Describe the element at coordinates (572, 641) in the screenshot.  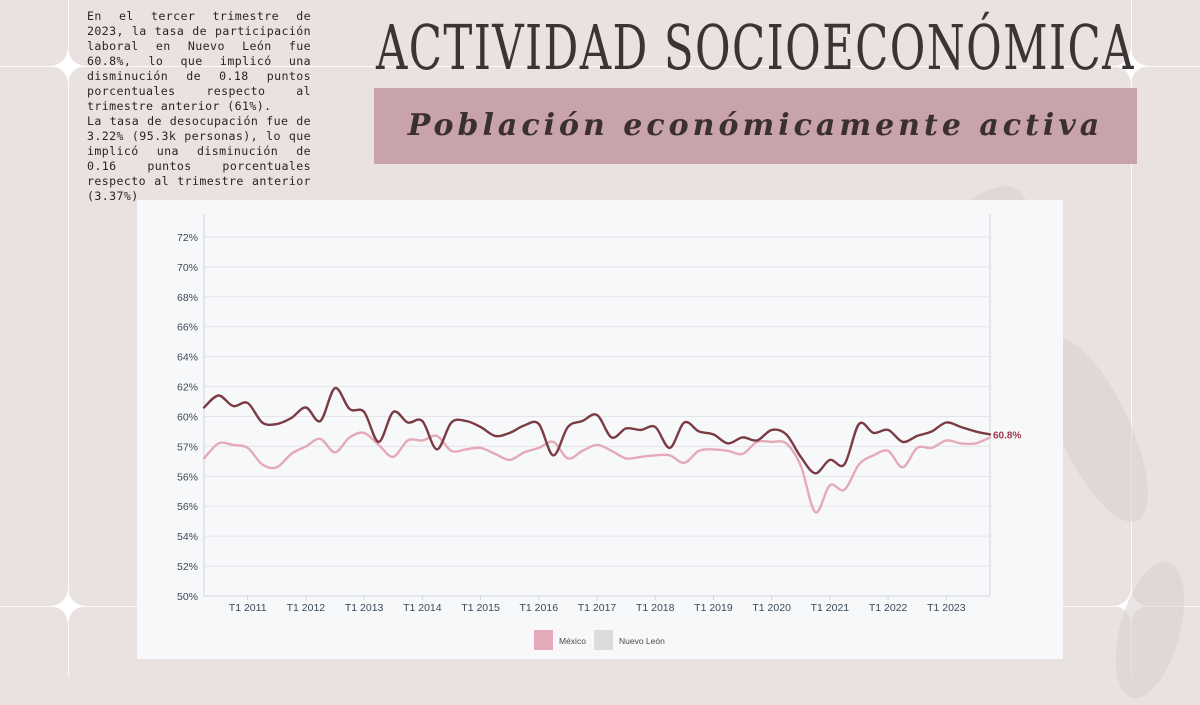
I see `legend-label: México` at that location.